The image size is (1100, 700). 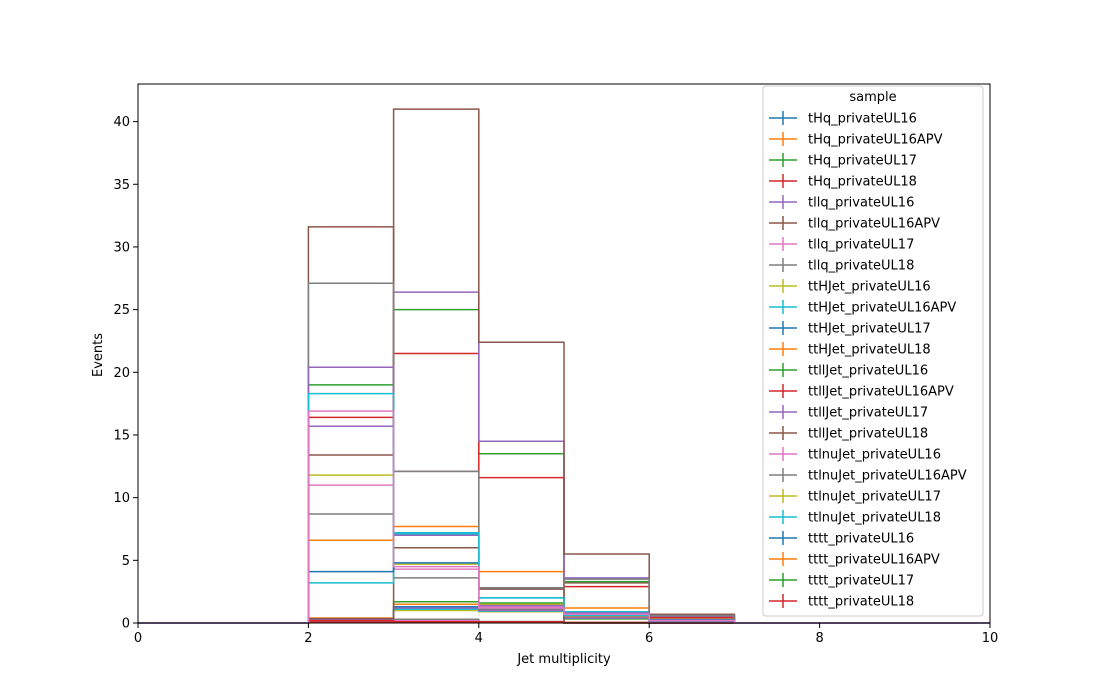 What do you see at coordinates (862, 119) in the screenshot?
I see `legend-label: tHq_privateUL16` at bounding box center [862, 119].